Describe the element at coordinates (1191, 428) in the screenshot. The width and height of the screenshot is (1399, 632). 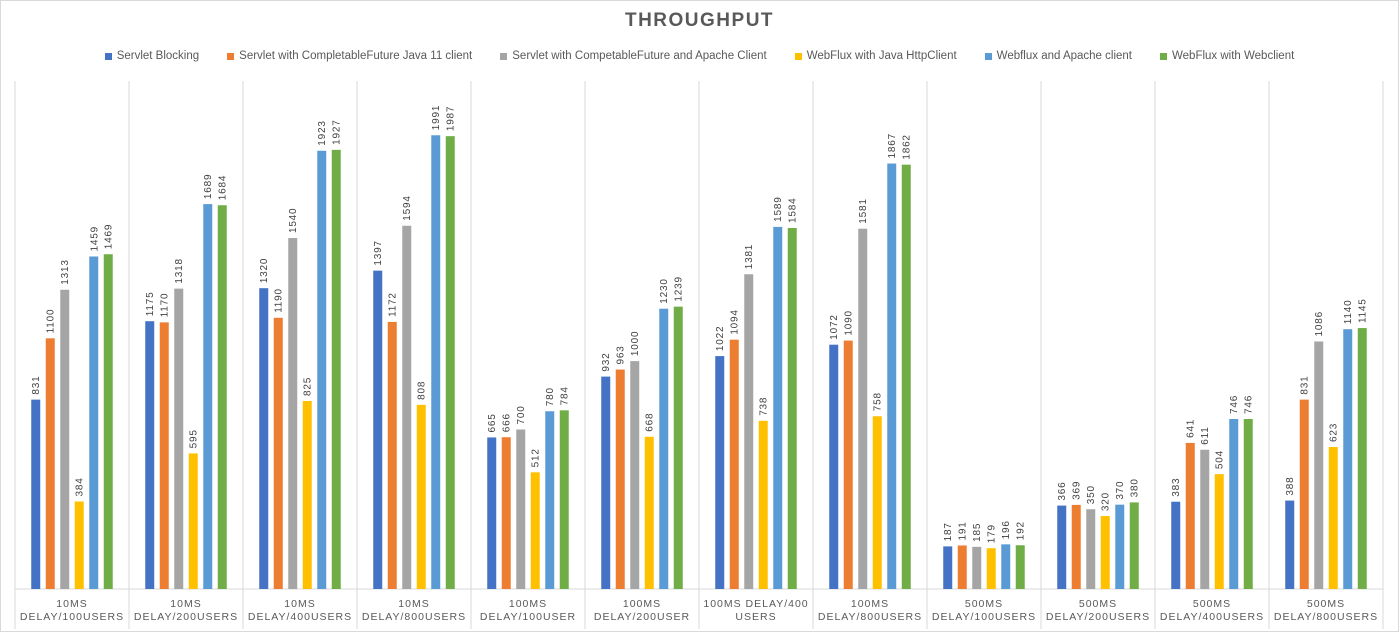
I see `data-label: 641` at that location.